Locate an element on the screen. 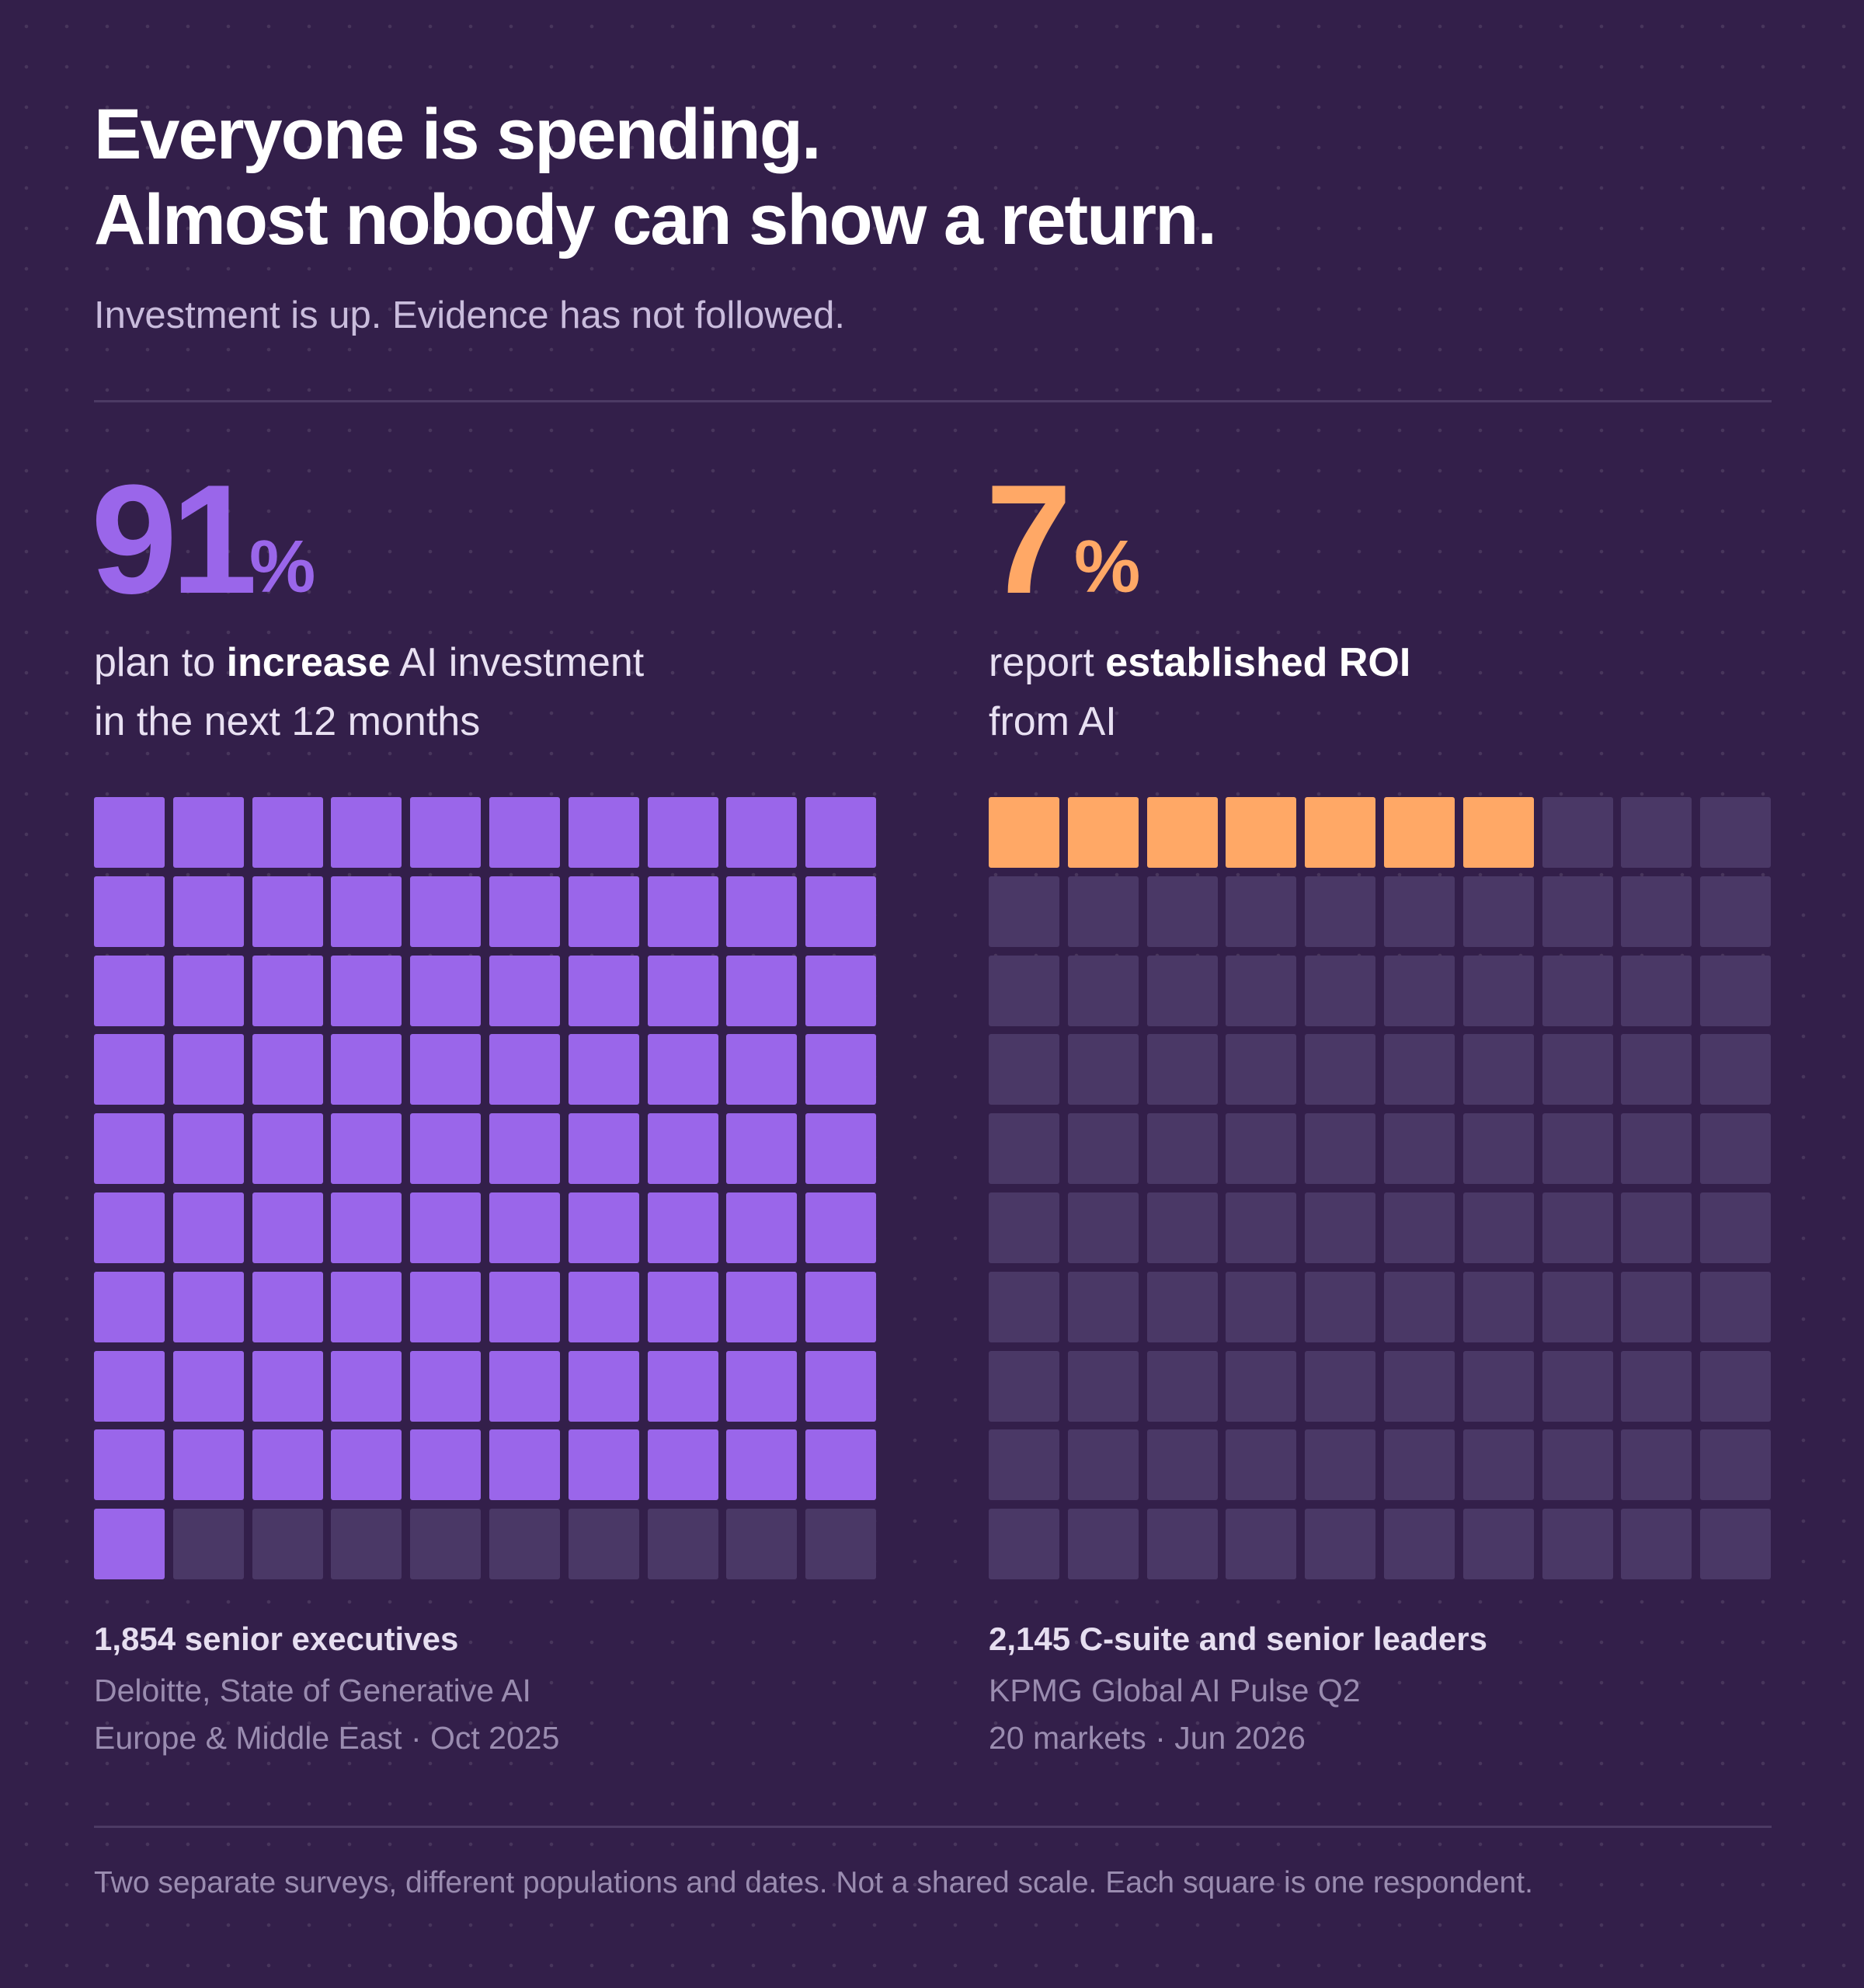  roi-sample: 2,145 C-suite and senior leaders is located at coordinates (1238, 1639).